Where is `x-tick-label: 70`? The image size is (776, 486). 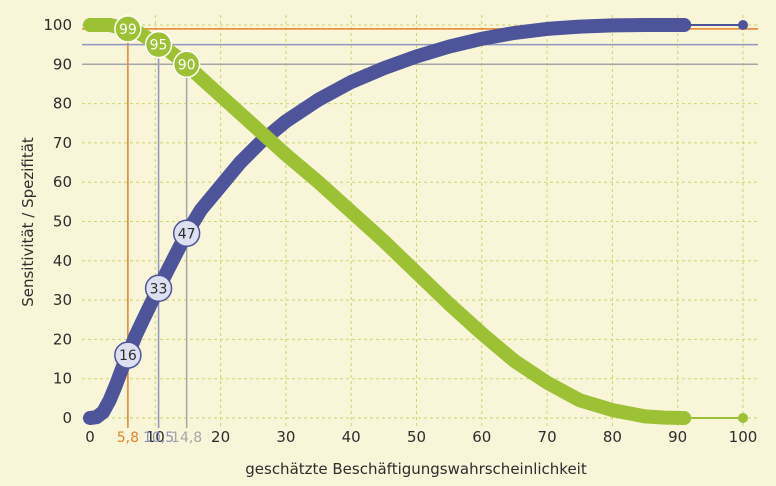 x-tick-label: 70 is located at coordinates (547, 437).